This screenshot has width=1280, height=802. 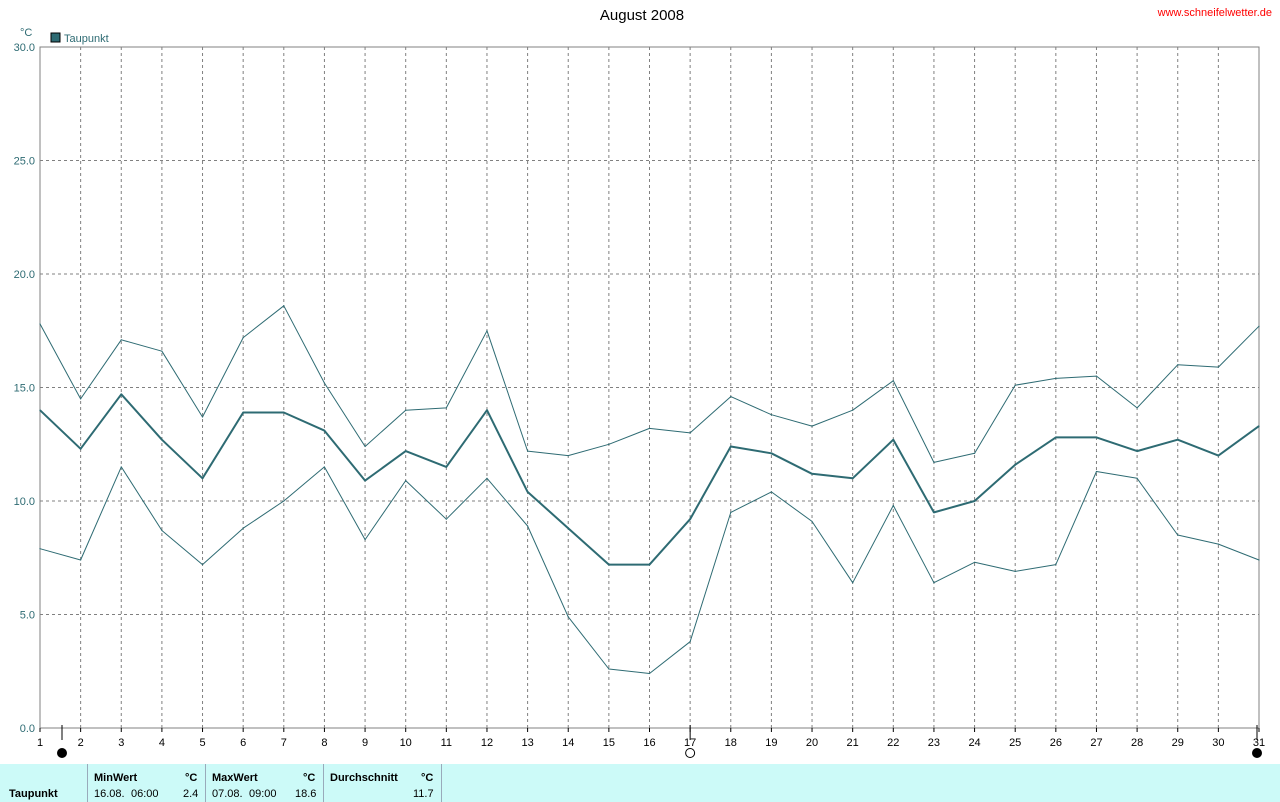 I want to click on source-link: www.schneifelwetter.de, so click(x=1214, y=13).